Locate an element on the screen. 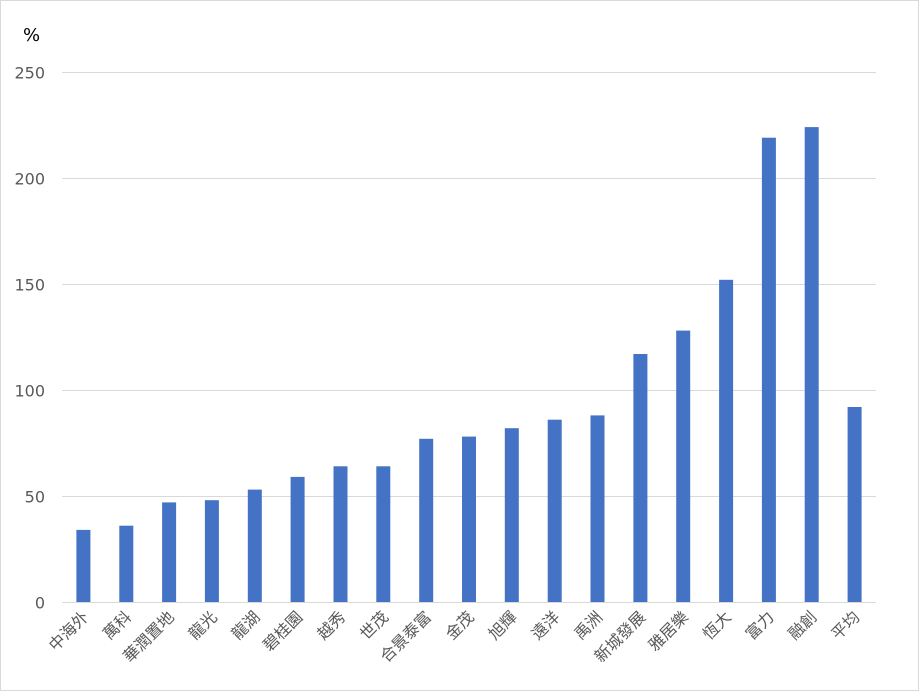 The image size is (919, 692). x-category-label: 中海外 is located at coordinates (68, 630).